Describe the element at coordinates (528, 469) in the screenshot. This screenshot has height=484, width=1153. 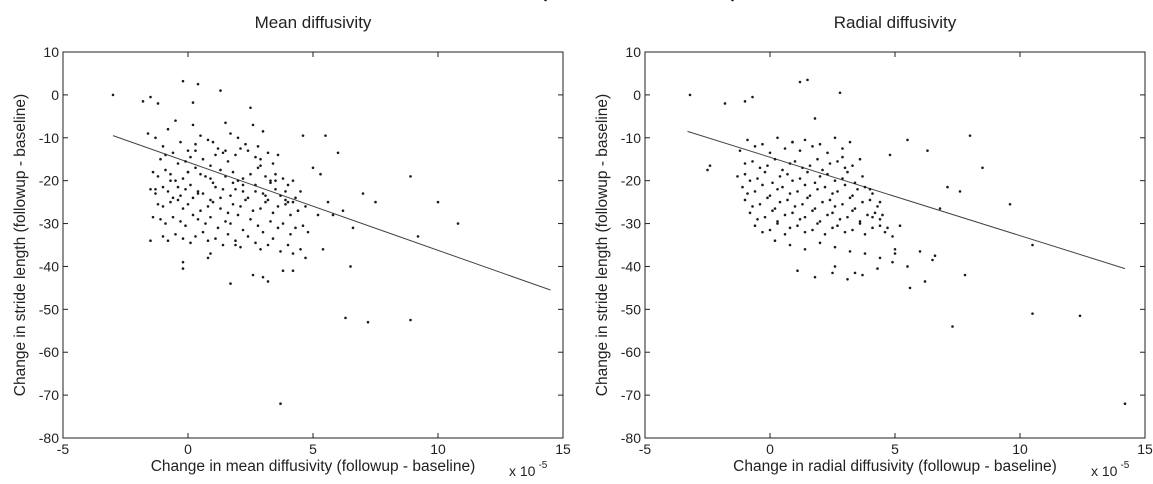
I see `x-multiplier: x 10 -5` at that location.